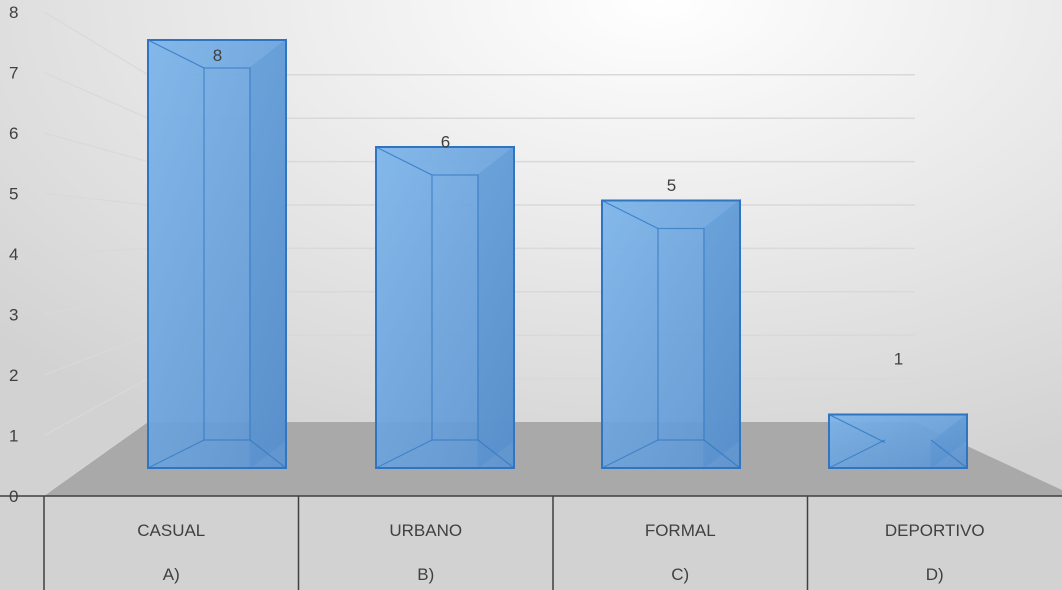 The image size is (1062, 590). Describe the element at coordinates (171, 530) in the screenshot. I see `category-label: CASUAL` at that location.